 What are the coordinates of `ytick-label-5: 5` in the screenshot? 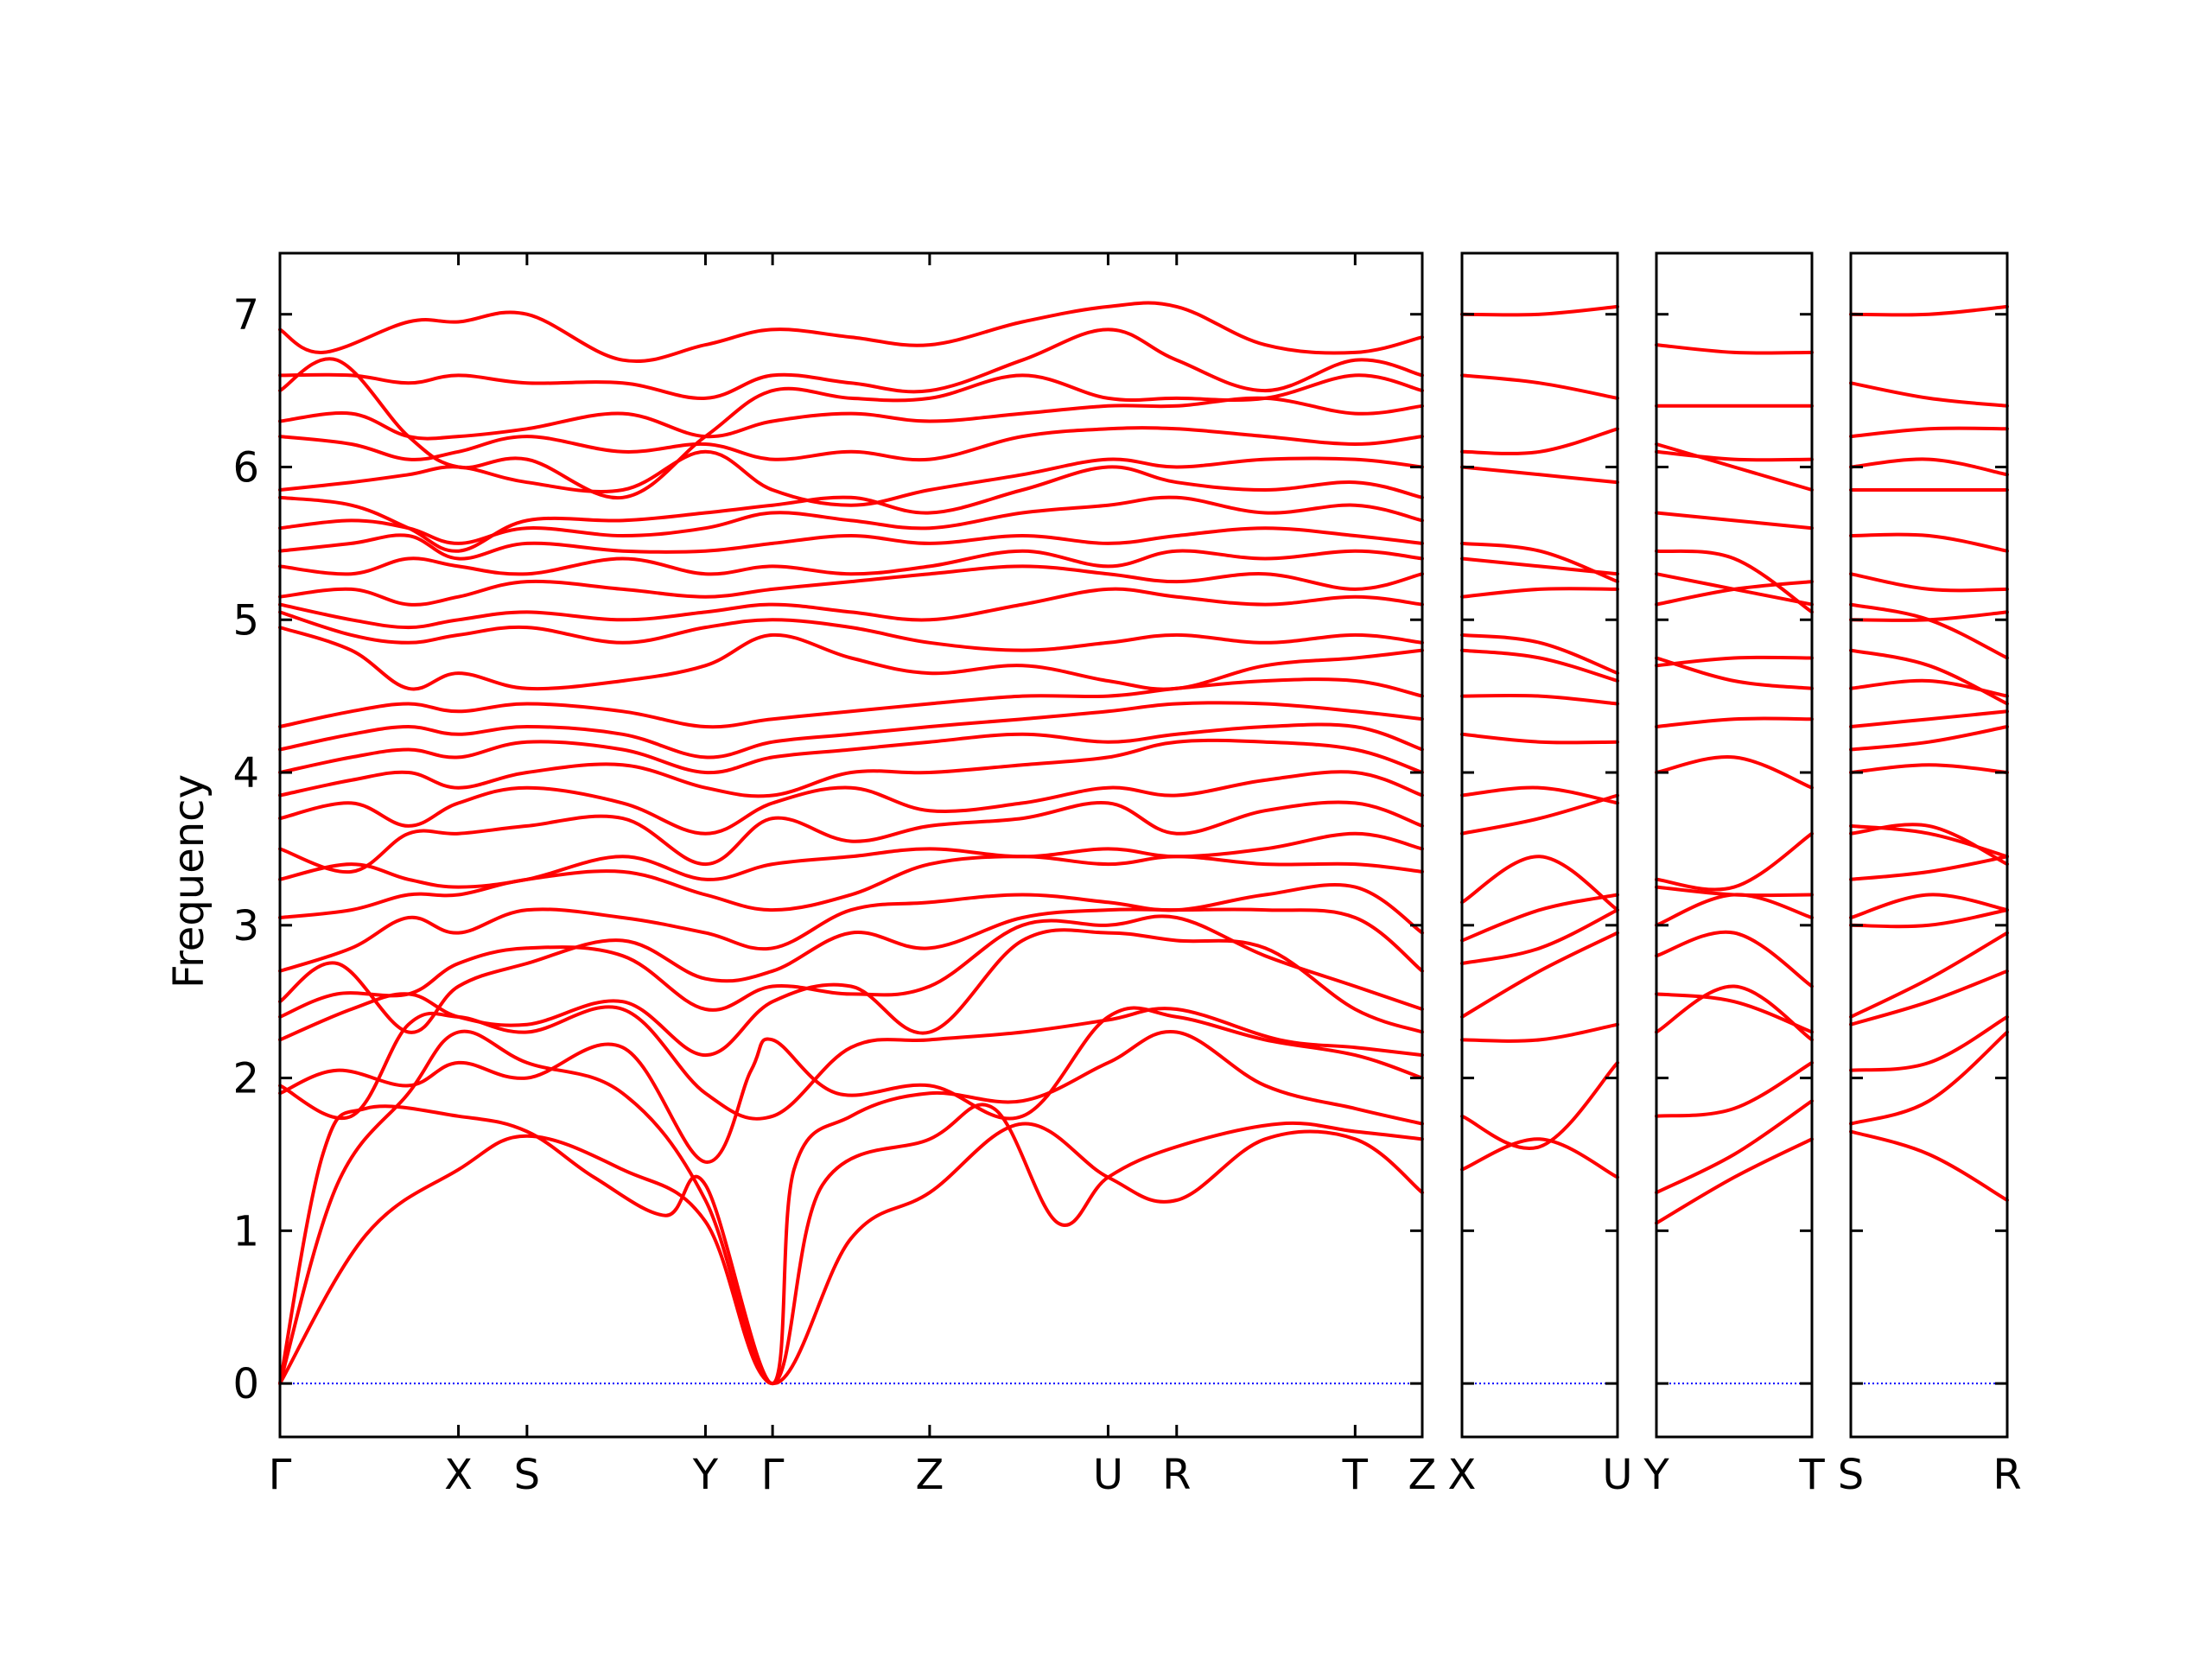 It's located at (245, 620).